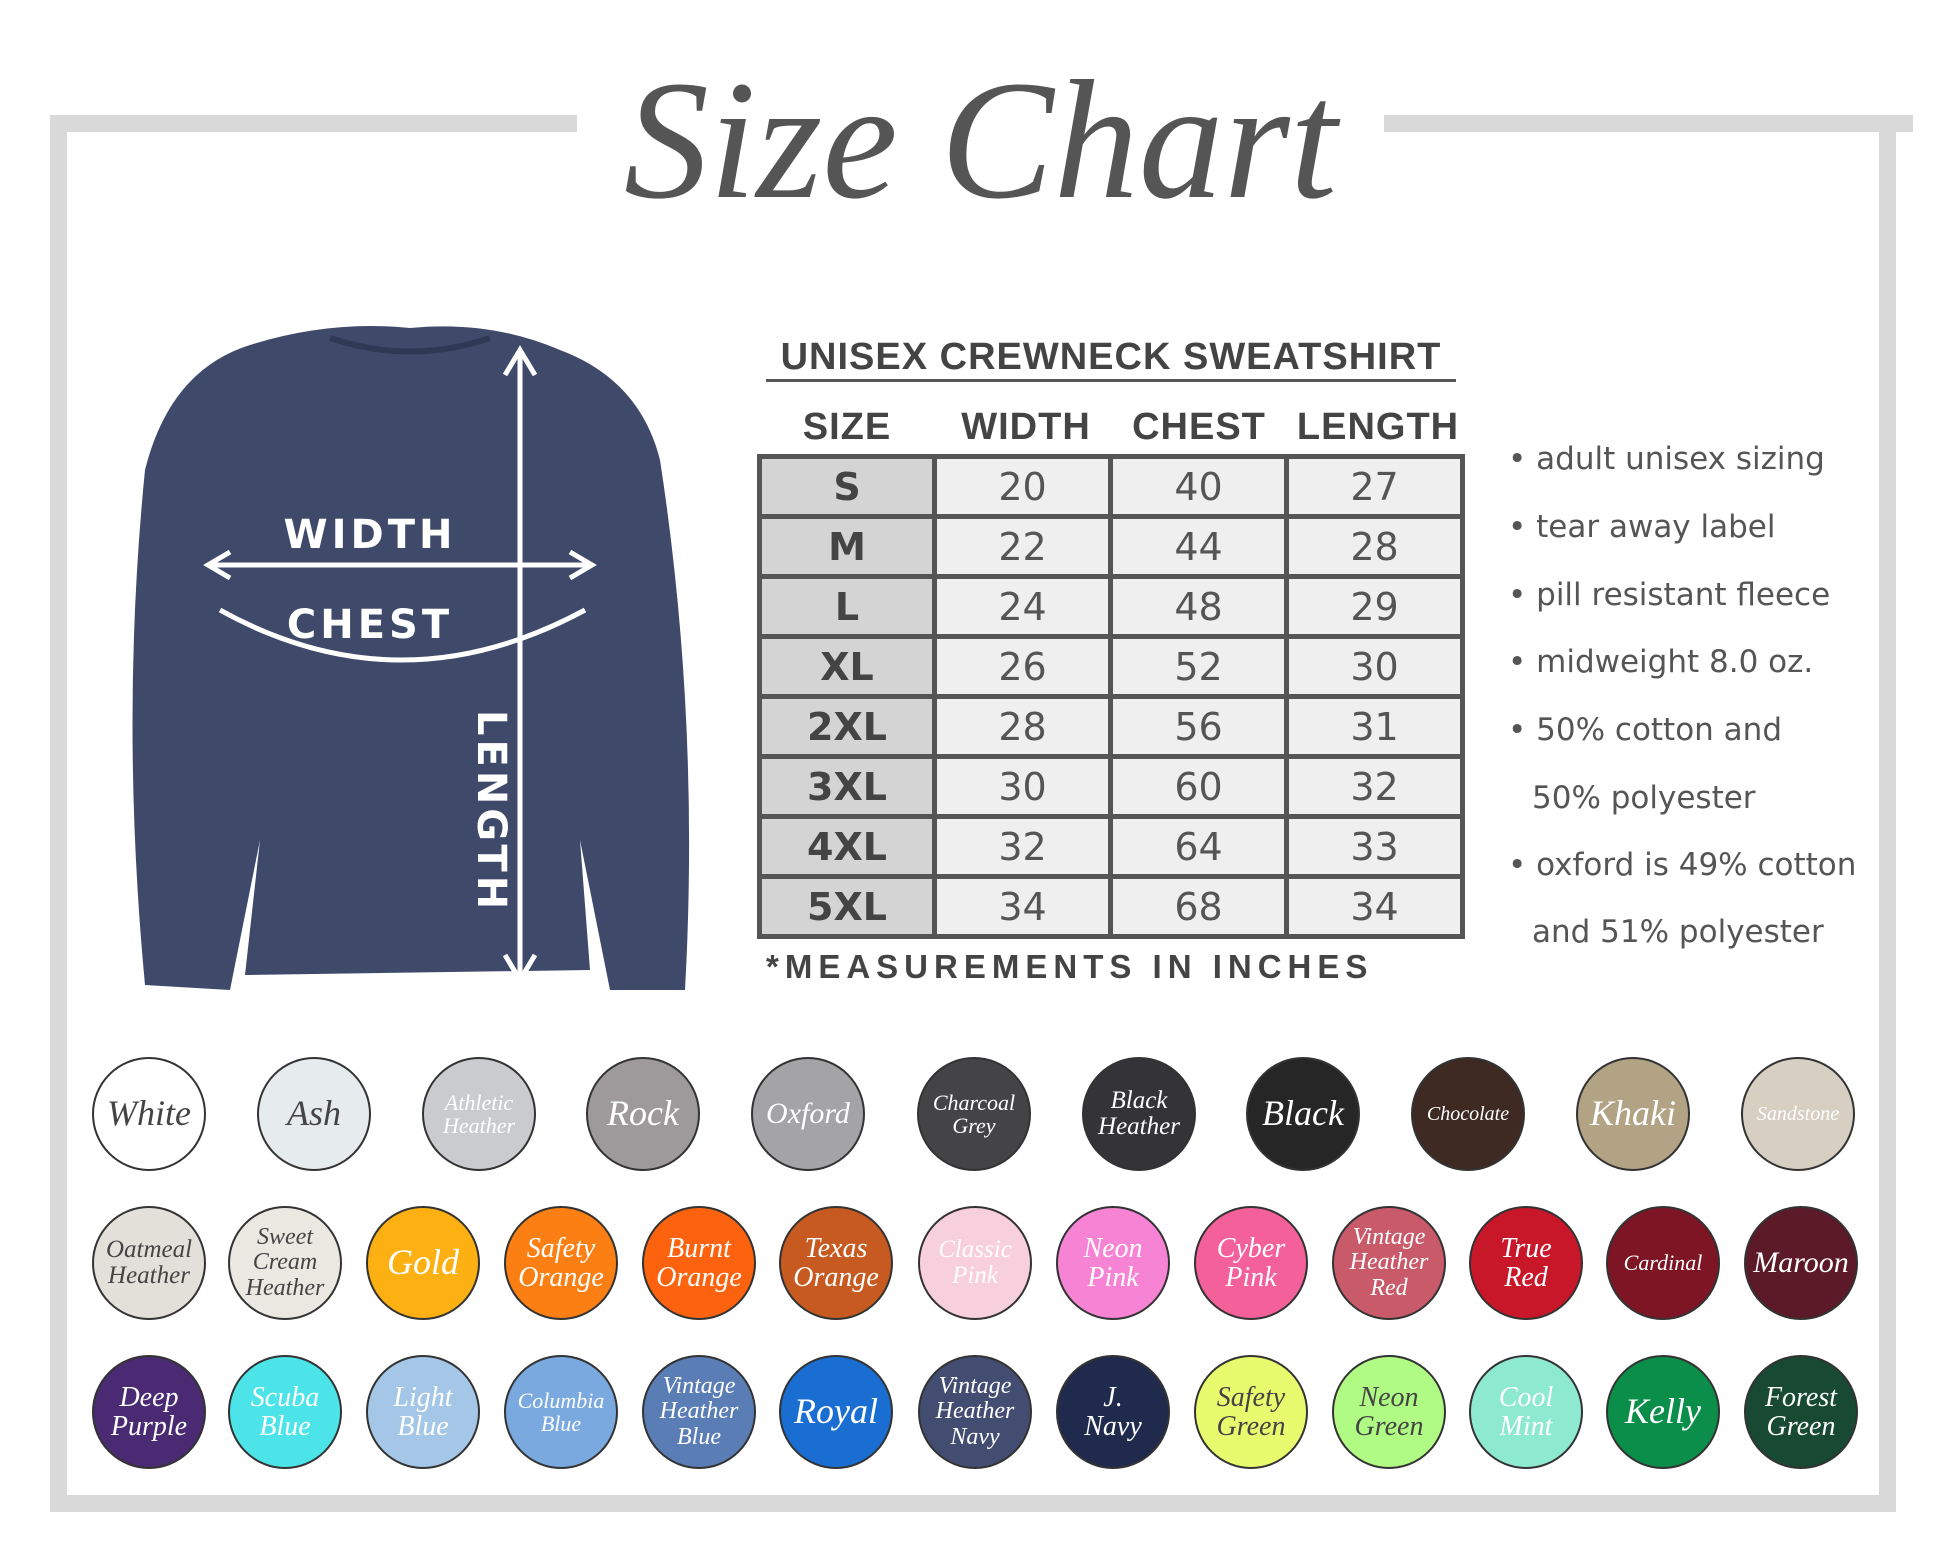  Describe the element at coordinates (836, 1248) in the screenshot. I see `swatch-label: Texas` at that location.